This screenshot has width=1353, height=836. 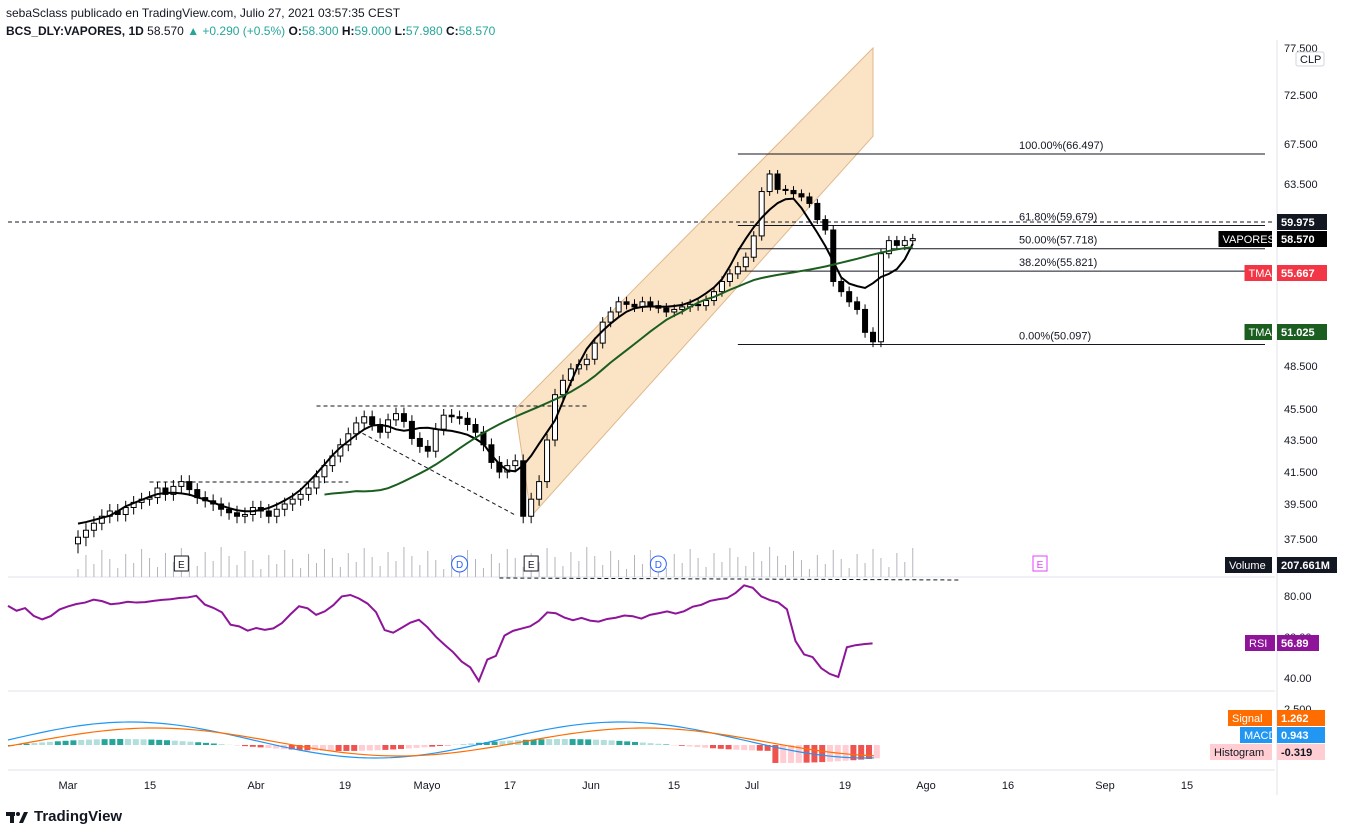 I want to click on macd-name: Histogram, so click(x=1239, y=753).